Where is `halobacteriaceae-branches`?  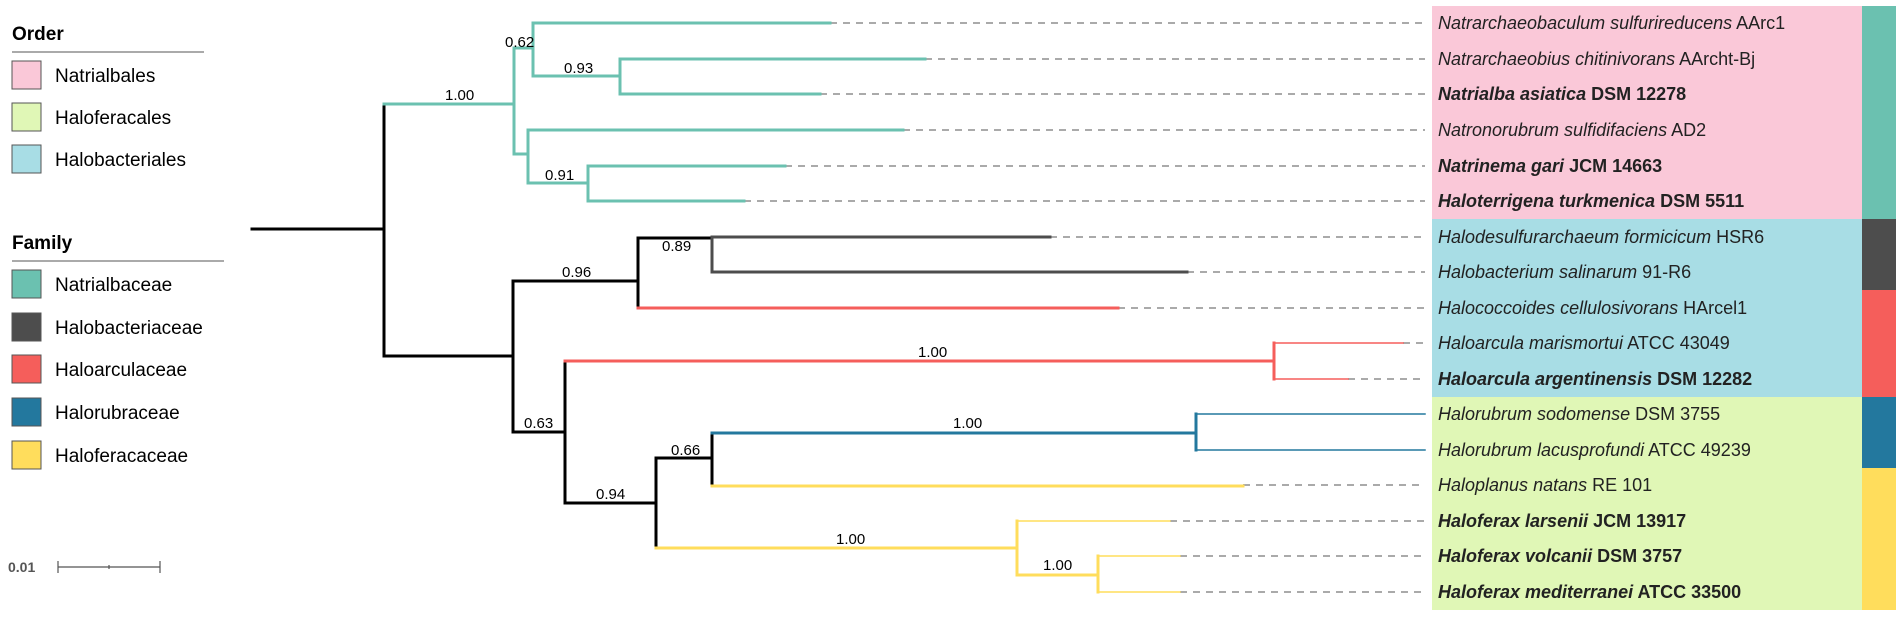
halobacteriaceae-branches is located at coordinates (949, 254).